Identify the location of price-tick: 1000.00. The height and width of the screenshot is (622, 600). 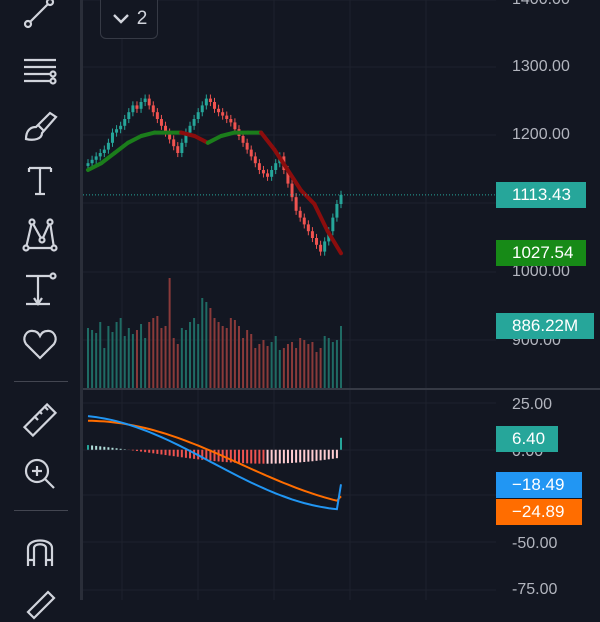
(541, 271).